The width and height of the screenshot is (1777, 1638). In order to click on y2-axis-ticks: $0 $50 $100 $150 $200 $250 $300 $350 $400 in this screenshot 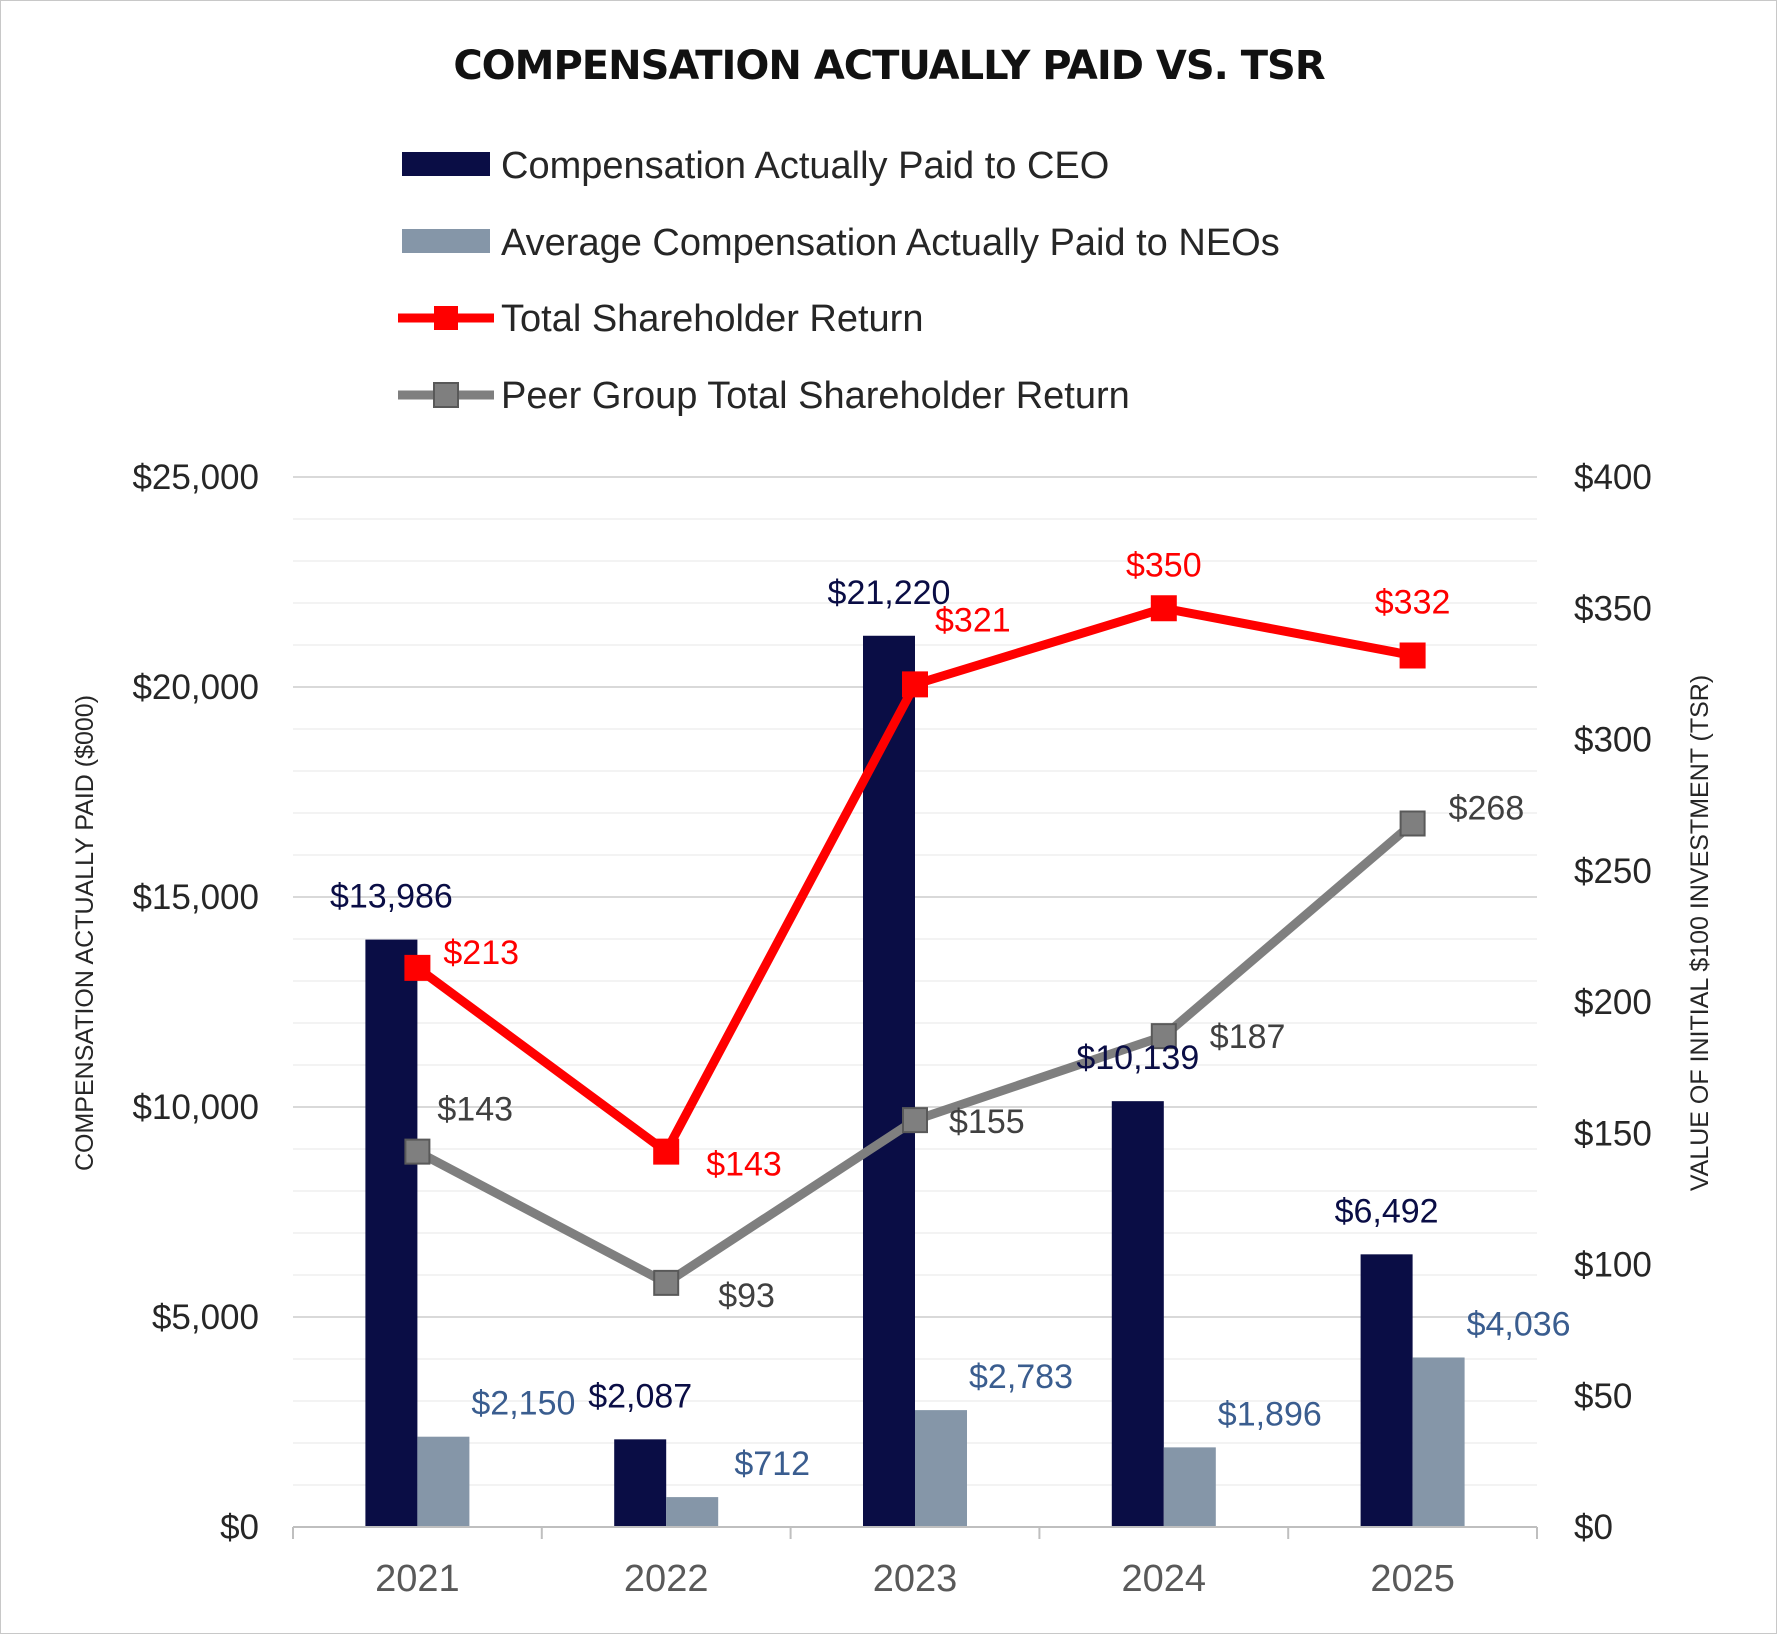, I will do `click(1613, 1002)`.